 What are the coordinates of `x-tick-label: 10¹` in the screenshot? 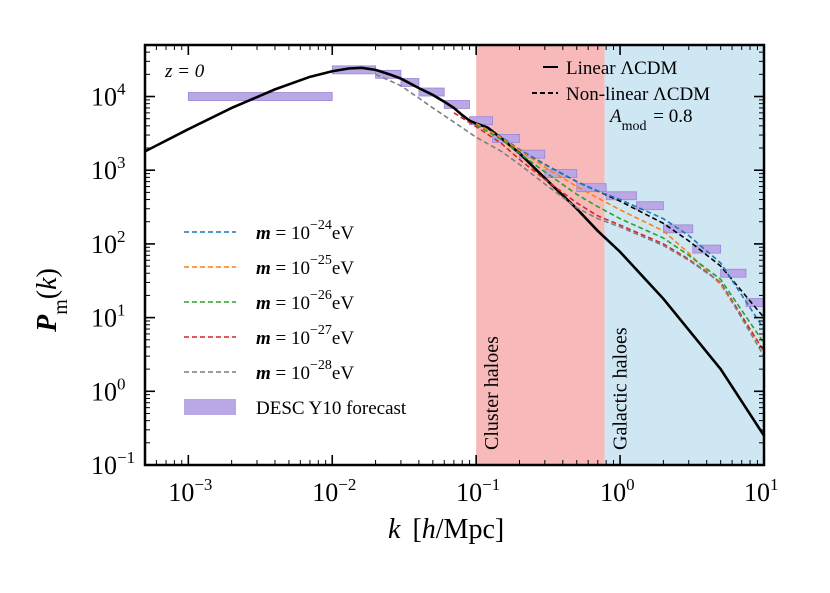 It's located at (761, 491).